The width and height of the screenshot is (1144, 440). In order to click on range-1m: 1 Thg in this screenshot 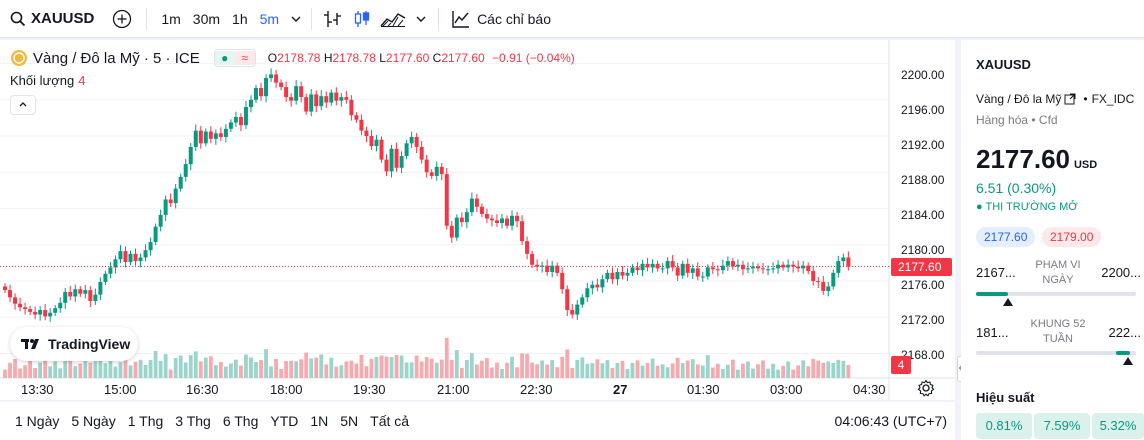, I will do `click(145, 421)`.